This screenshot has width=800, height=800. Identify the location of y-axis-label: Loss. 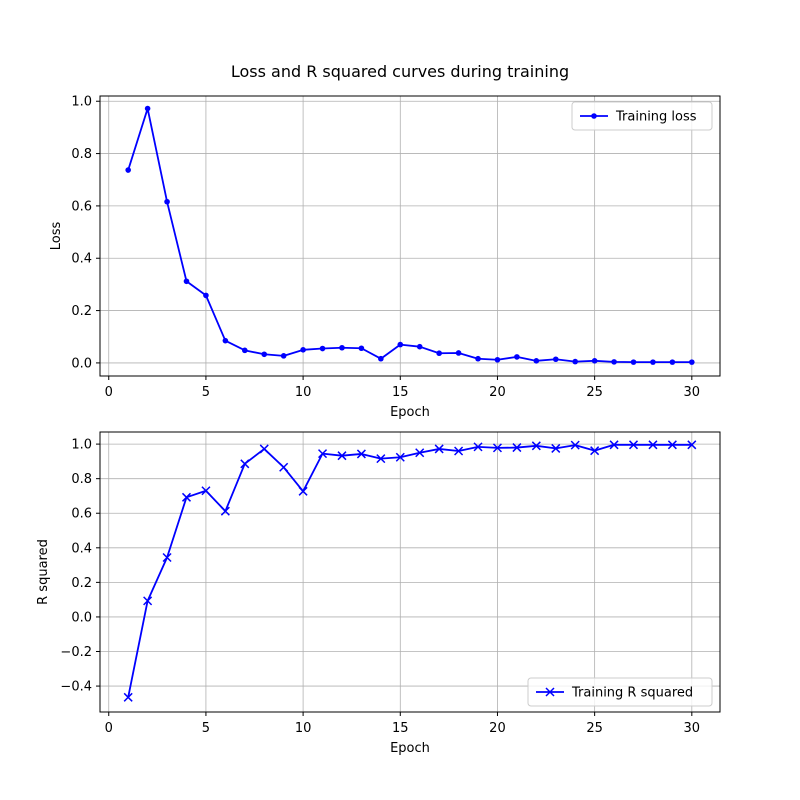
(56, 236).